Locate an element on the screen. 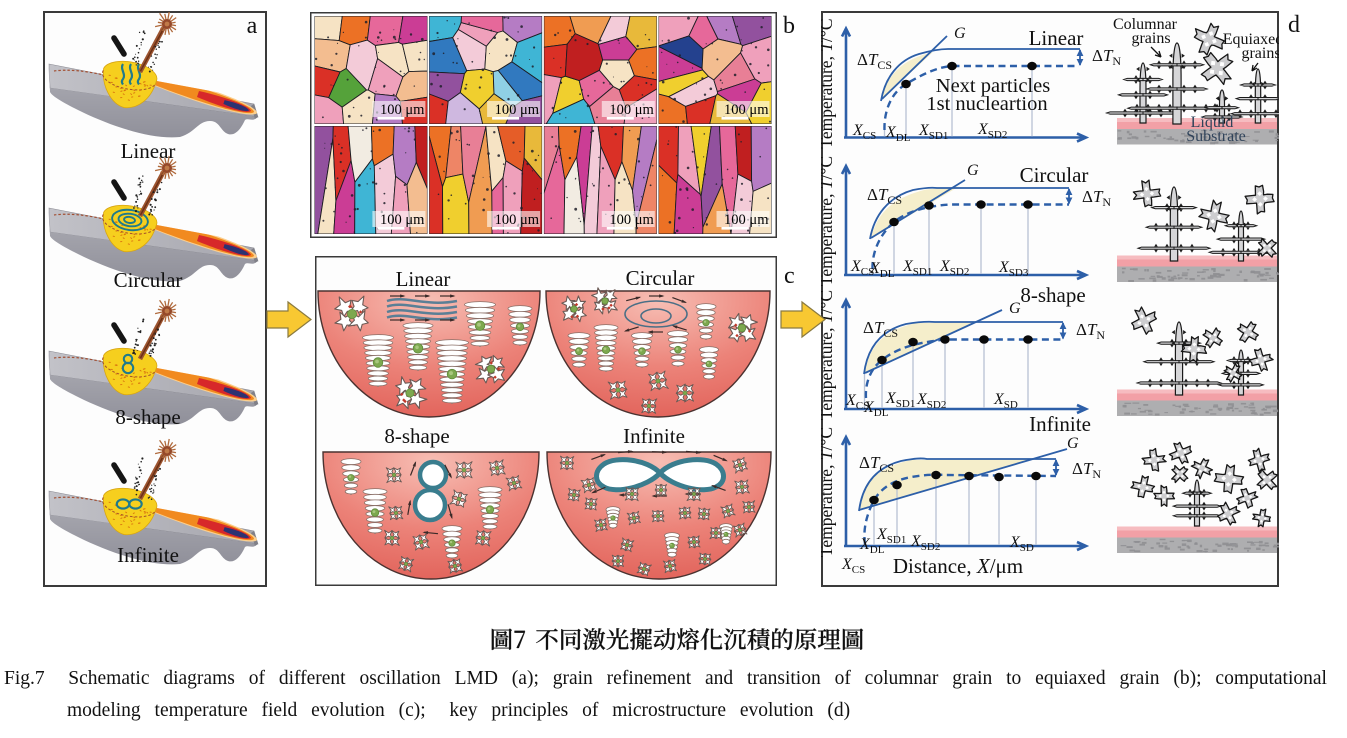 The height and width of the screenshot is (738, 1347). svg-text: Next particles is located at coordinates (993, 86).